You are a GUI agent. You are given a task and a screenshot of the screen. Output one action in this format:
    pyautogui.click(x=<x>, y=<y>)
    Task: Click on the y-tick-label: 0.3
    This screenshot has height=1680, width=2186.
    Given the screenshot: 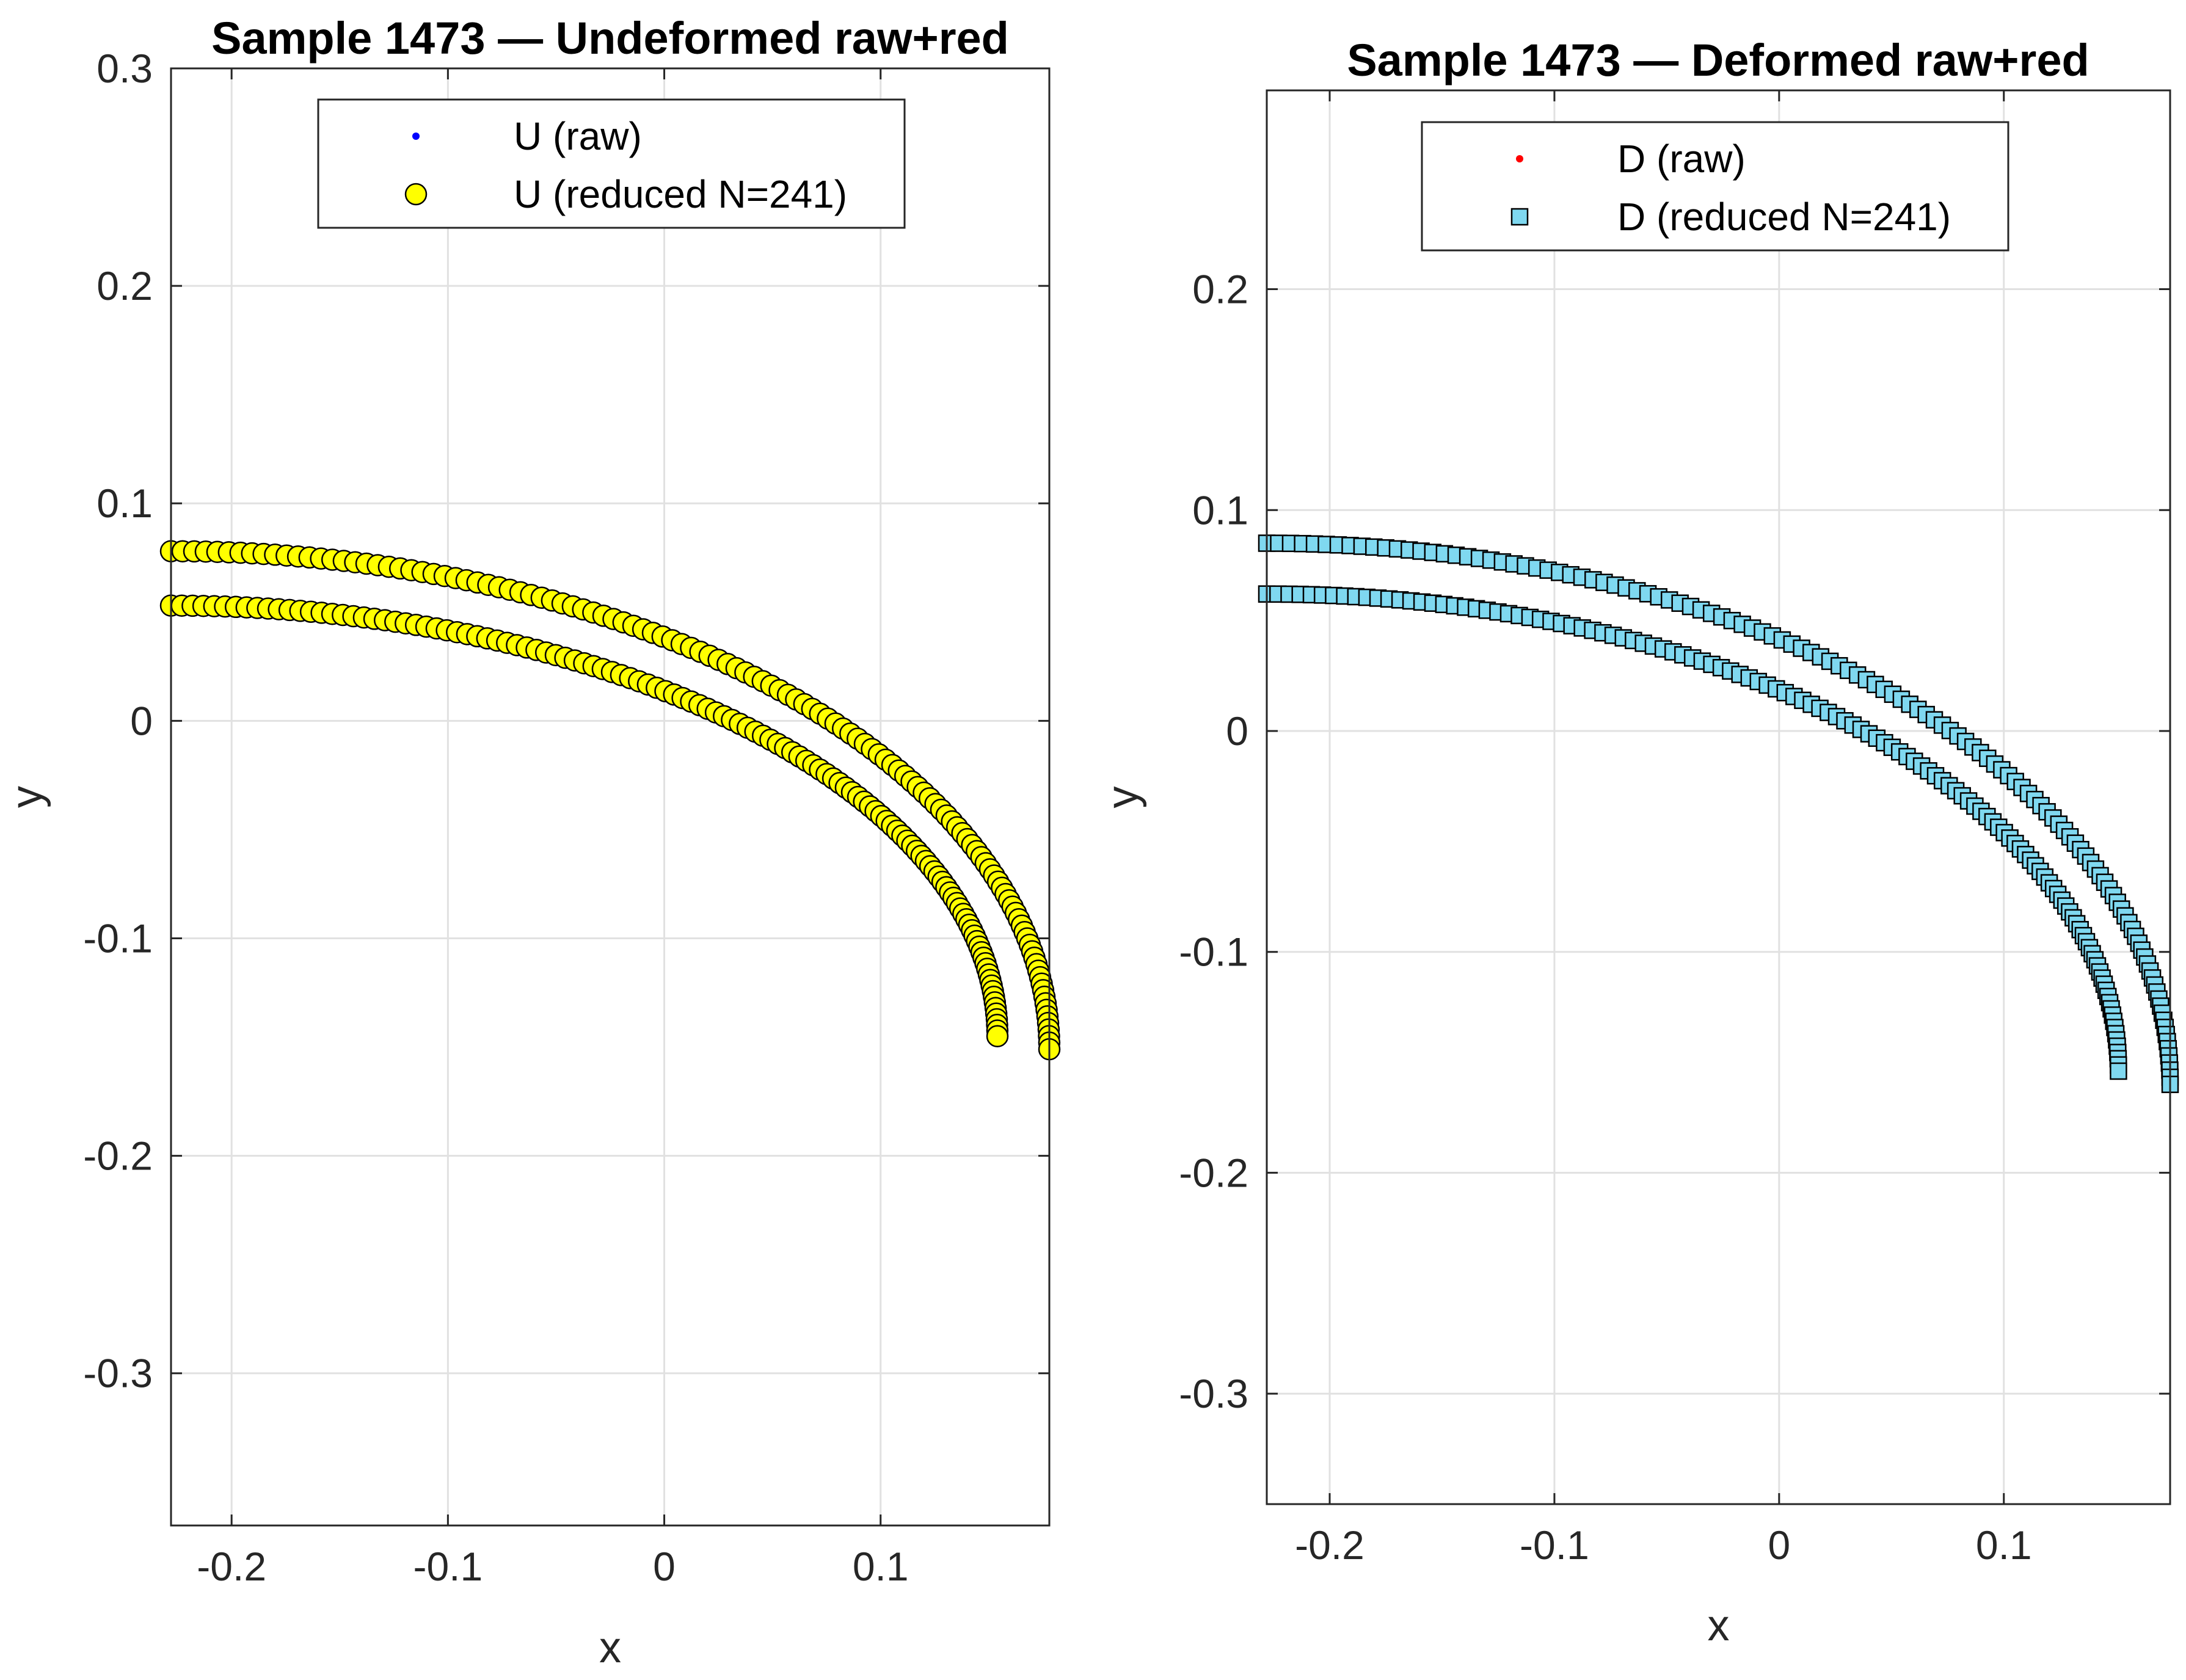 What is the action you would take?
    pyautogui.click(x=125, y=68)
    